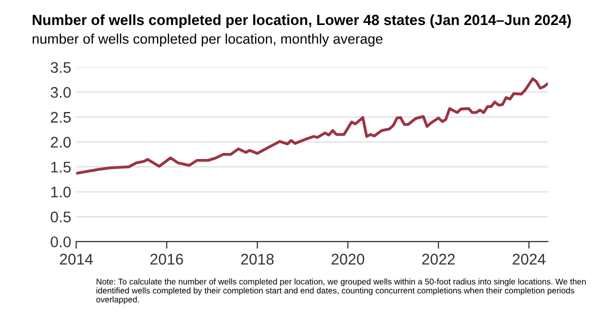 The image size is (600, 320). What do you see at coordinates (348, 259) in the screenshot?
I see `x-tick-label: 2020` at bounding box center [348, 259].